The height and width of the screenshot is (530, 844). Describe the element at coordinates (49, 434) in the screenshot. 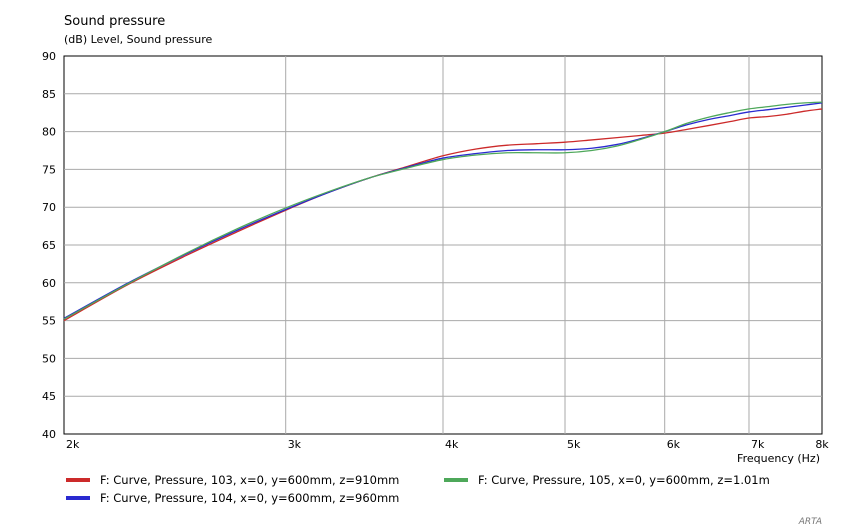

I see `y-tick-label: 40` at that location.